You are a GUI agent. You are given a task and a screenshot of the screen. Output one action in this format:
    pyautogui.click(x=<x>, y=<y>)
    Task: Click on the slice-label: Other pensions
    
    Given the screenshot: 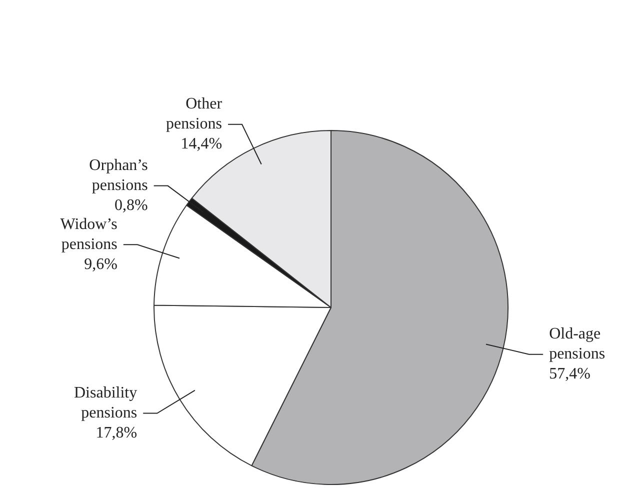 What is the action you would take?
    pyautogui.click(x=194, y=114)
    